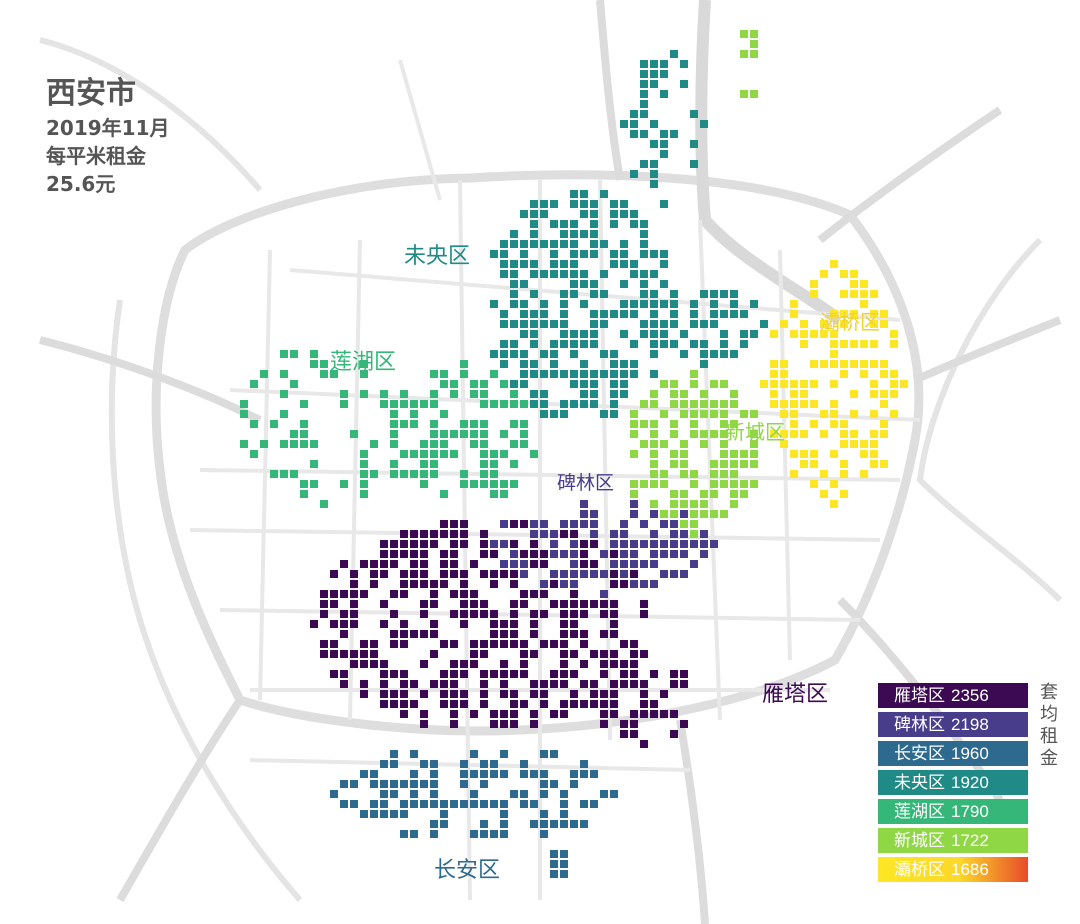 The width and height of the screenshot is (1080, 924). I want to click on highway-sw, so click(180, 799).